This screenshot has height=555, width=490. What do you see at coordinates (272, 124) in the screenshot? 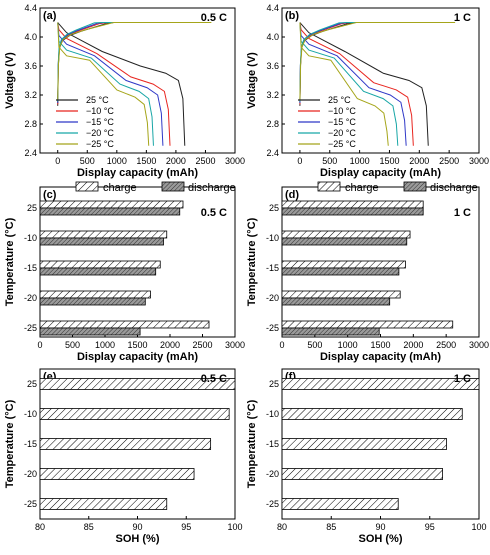
I see `y-tick-label: 2.8` at bounding box center [272, 124].